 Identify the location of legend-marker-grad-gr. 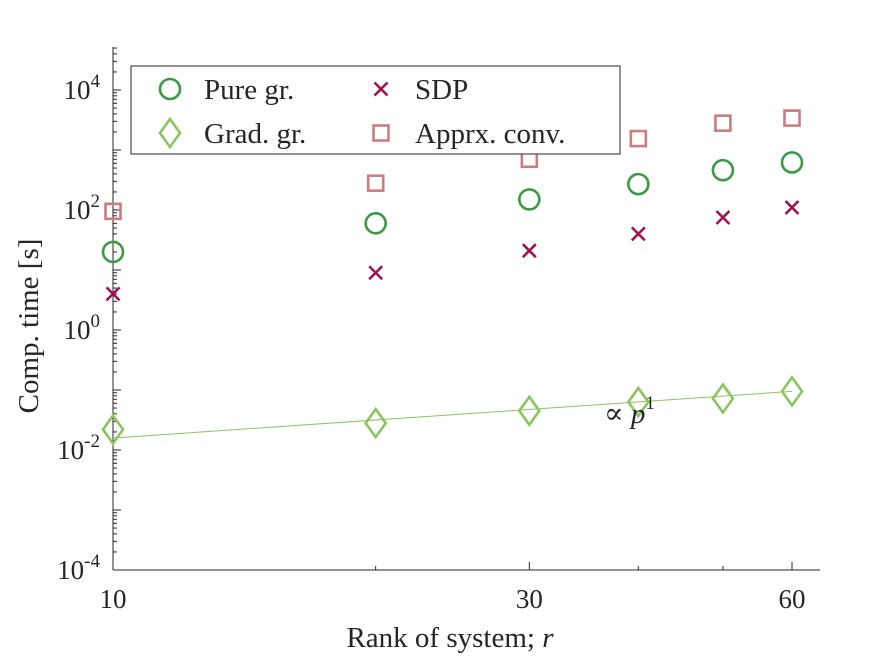
(170, 133).